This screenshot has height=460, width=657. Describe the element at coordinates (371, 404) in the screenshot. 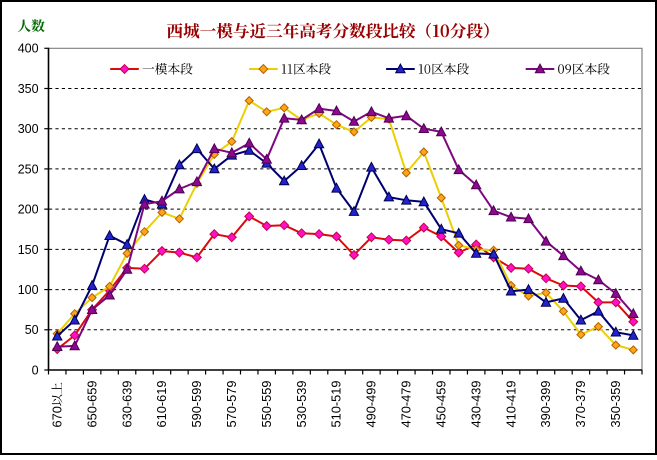

I see `svg-text: 490-499` at that location.